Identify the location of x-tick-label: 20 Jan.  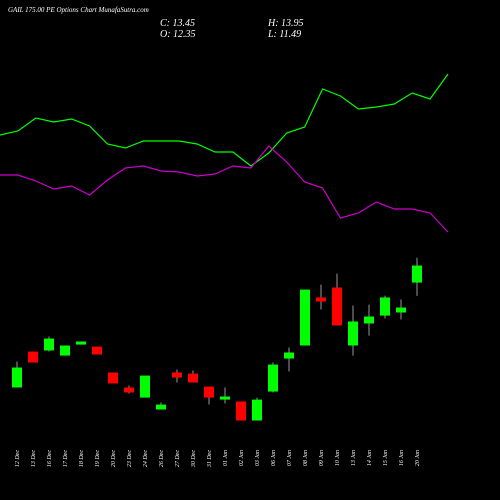
(418, 458).